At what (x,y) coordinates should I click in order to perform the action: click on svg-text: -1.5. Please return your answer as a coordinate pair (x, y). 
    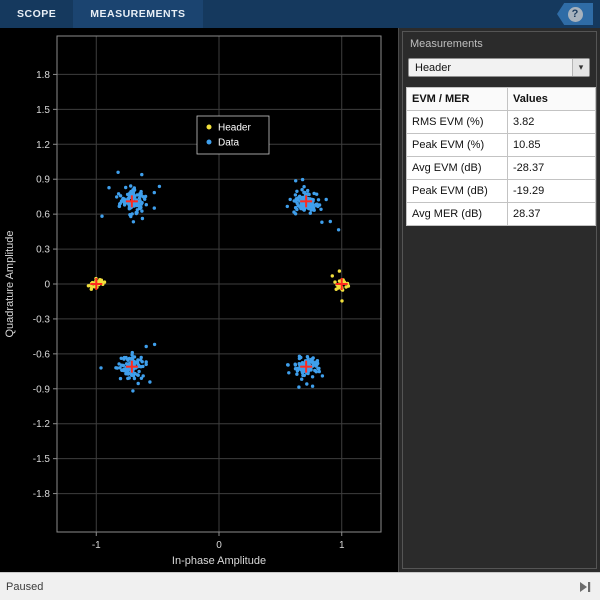
    Looking at the image, I should click on (42, 459).